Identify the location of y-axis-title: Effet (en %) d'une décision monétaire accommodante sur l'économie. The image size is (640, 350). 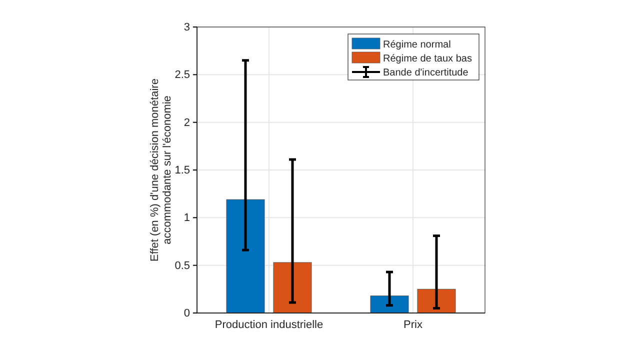
(161, 170).